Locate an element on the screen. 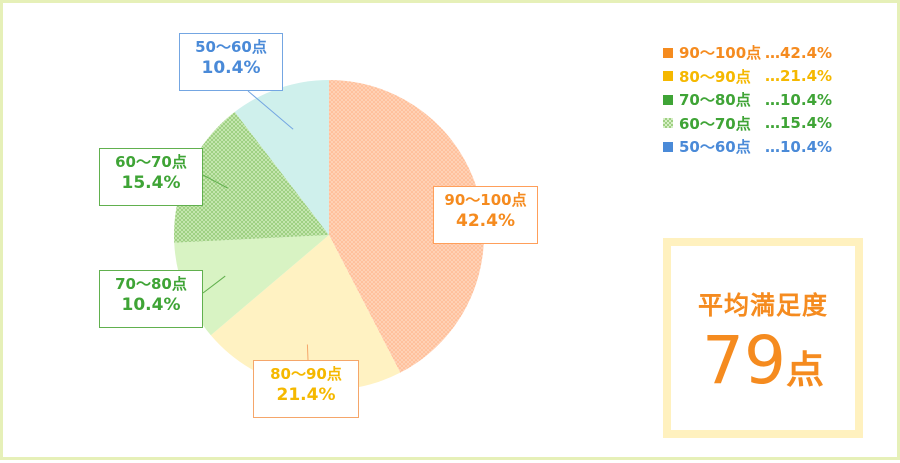 The image size is (900, 463). callout-range-50-60: 50〜60点 is located at coordinates (231, 47).